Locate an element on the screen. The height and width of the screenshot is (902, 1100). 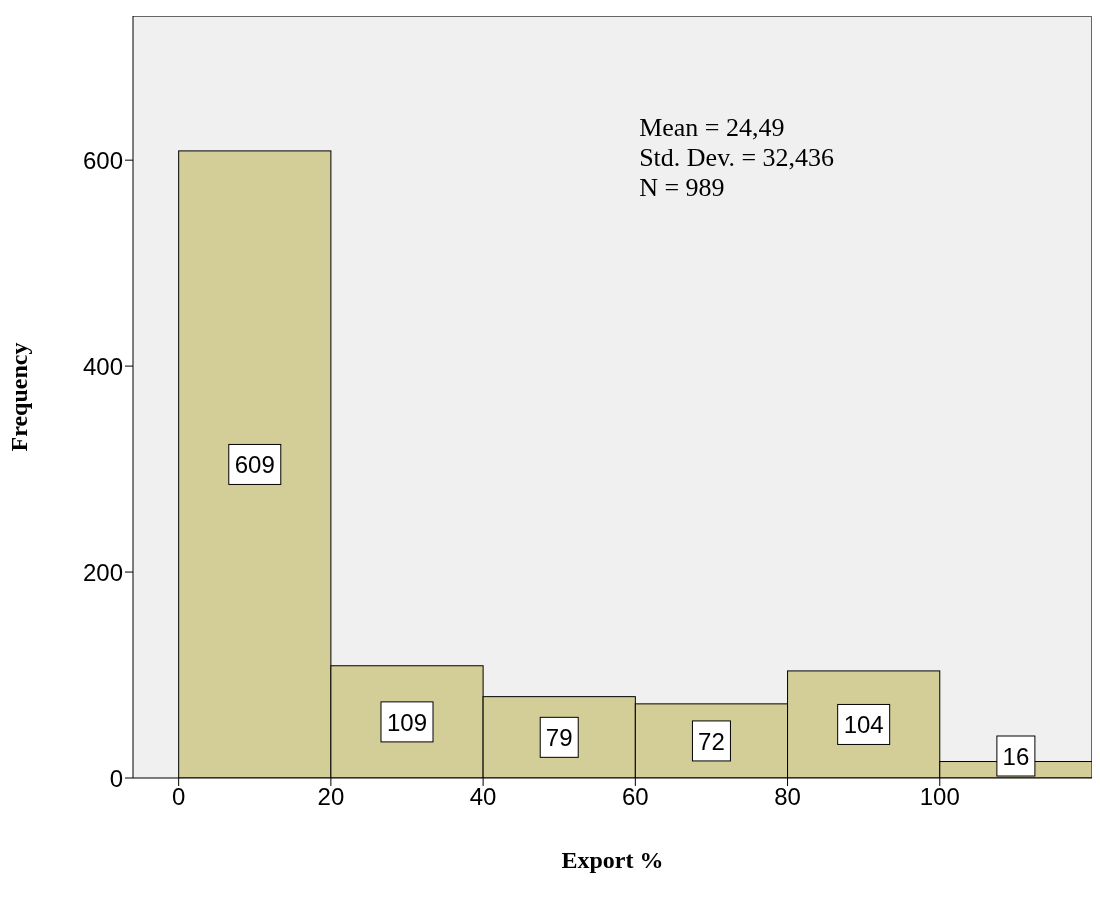
annotation: Mean = 24,49 is located at coordinates (712, 128).